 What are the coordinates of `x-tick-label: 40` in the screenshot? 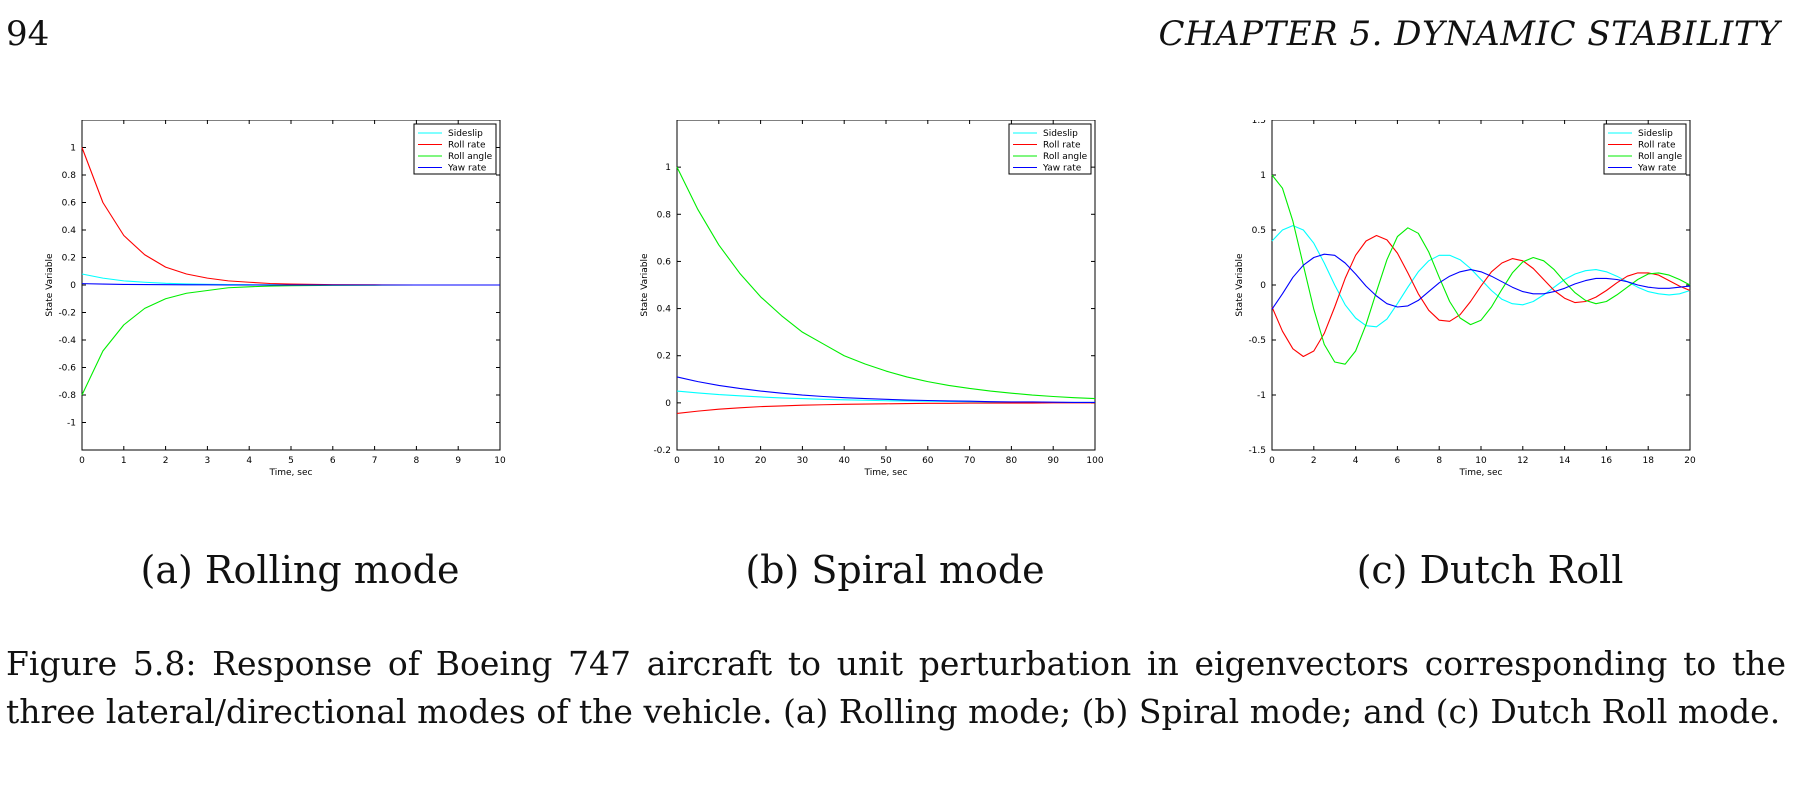 It's located at (844, 461).